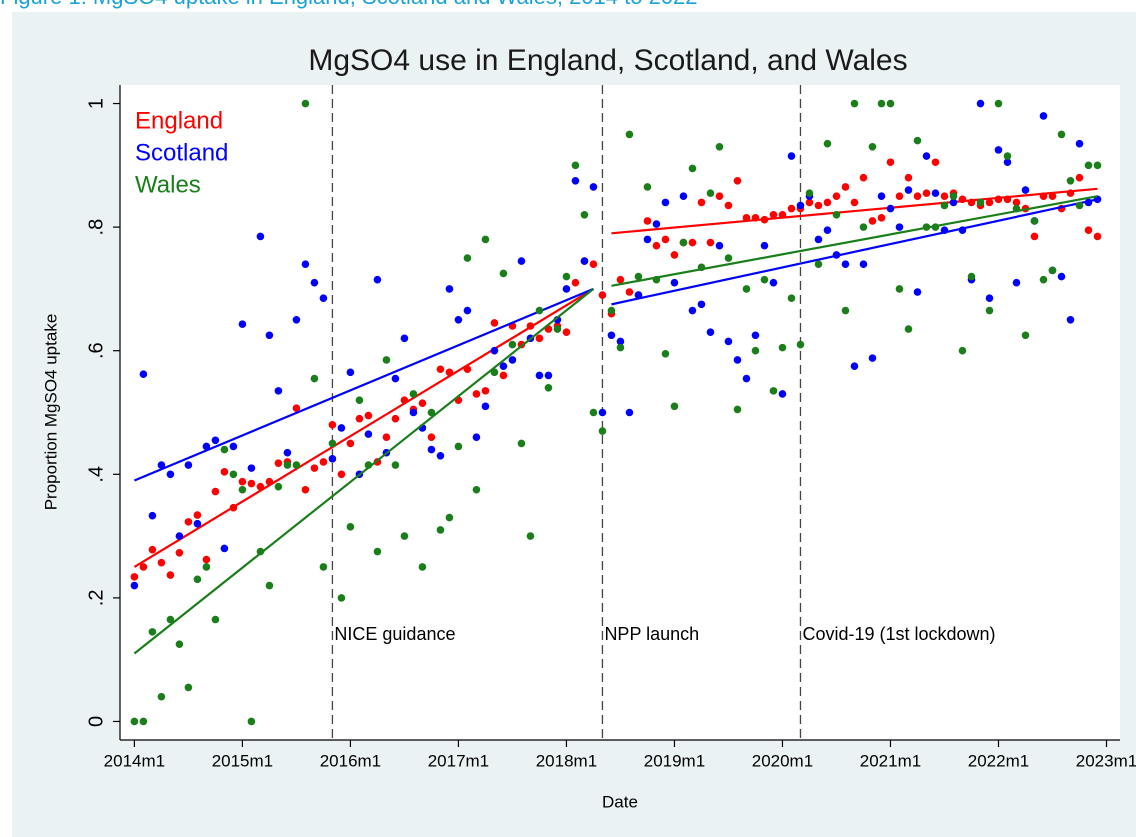 Image resolution: width=1136 pixels, height=837 pixels. Describe the element at coordinates (394, 634) in the screenshot. I see `event-label: NICE guidance` at that location.